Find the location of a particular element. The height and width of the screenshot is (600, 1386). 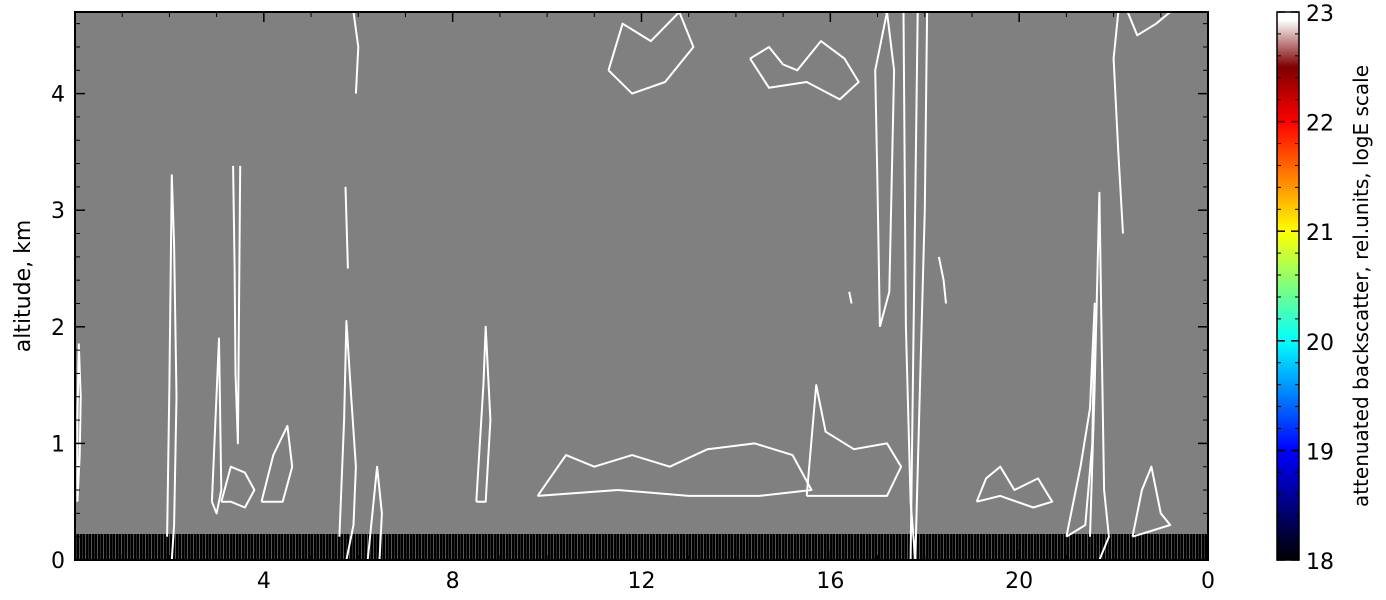

contour-u is located at coordinates (1148, 24).